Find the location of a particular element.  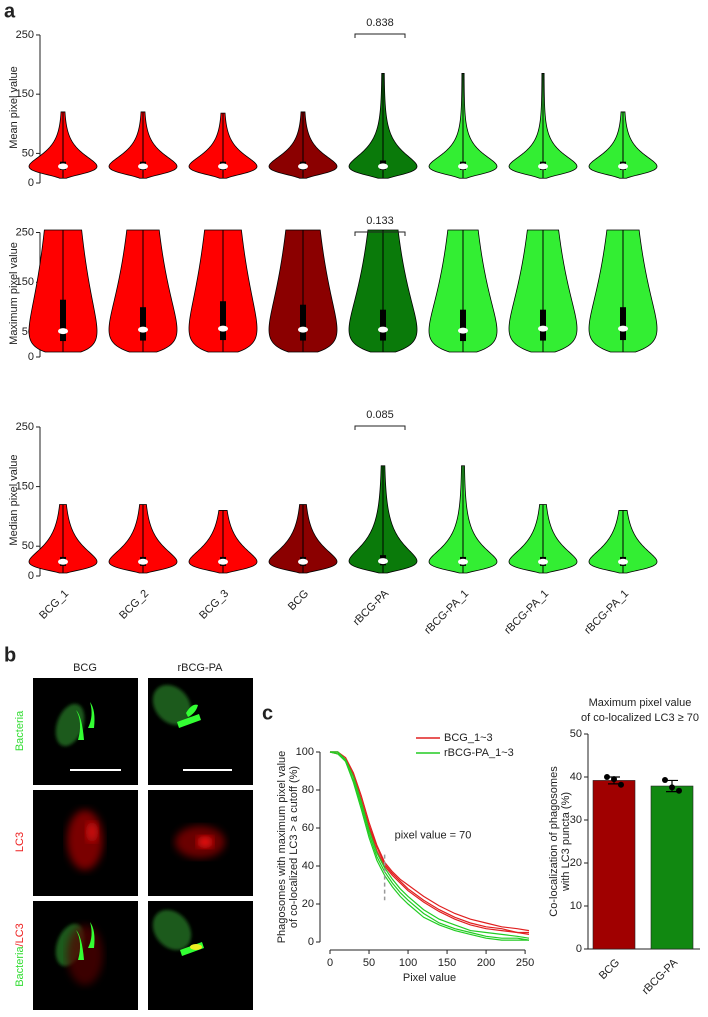

y-tick-label: 30 is located at coordinates (576, 820).